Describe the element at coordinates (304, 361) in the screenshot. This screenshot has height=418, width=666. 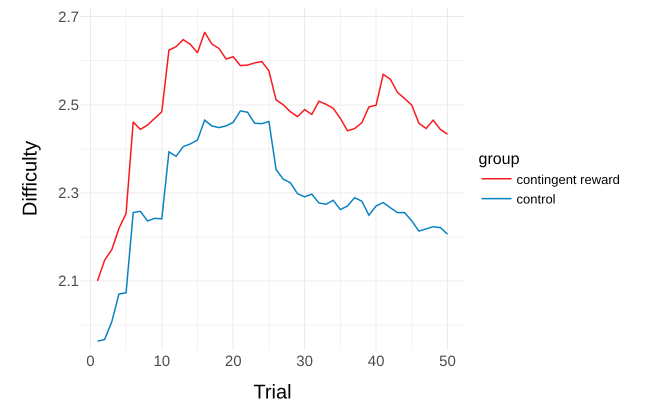
I see `x-tick-label: 30` at that location.